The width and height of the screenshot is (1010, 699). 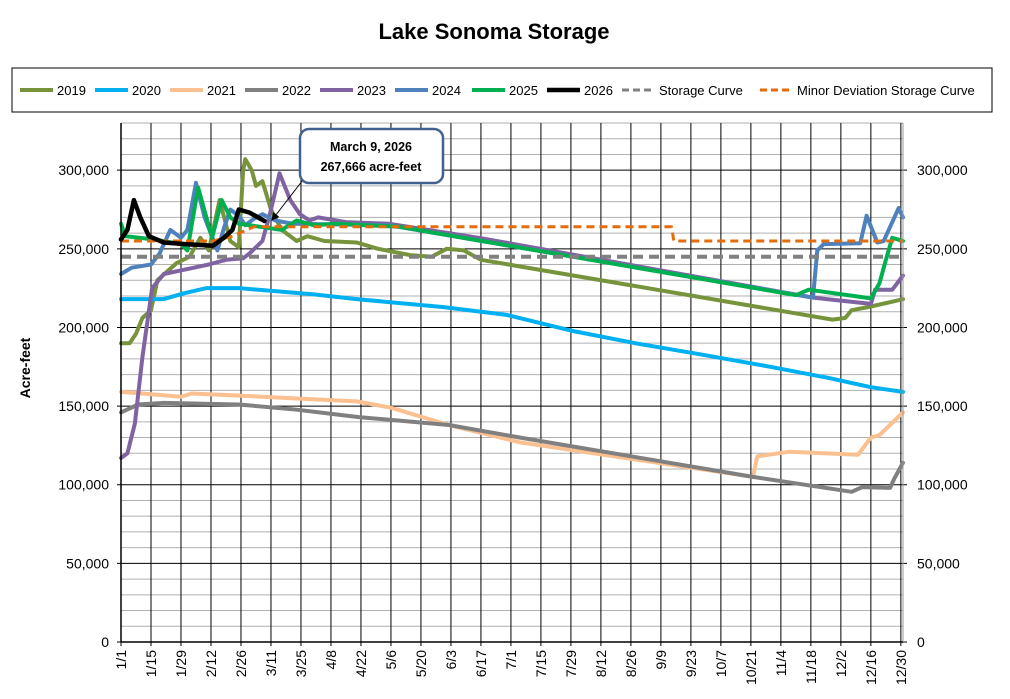 I want to click on x-tick-label: 10/21, so click(x=751, y=667).